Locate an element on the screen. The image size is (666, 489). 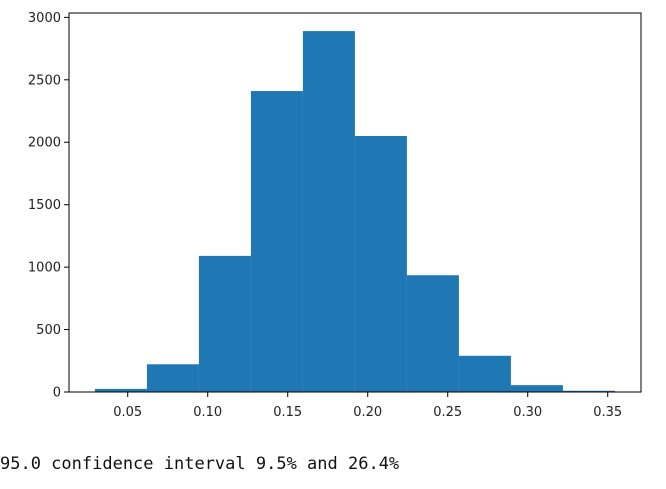
y-tick-label: 2500 is located at coordinates (44, 80).